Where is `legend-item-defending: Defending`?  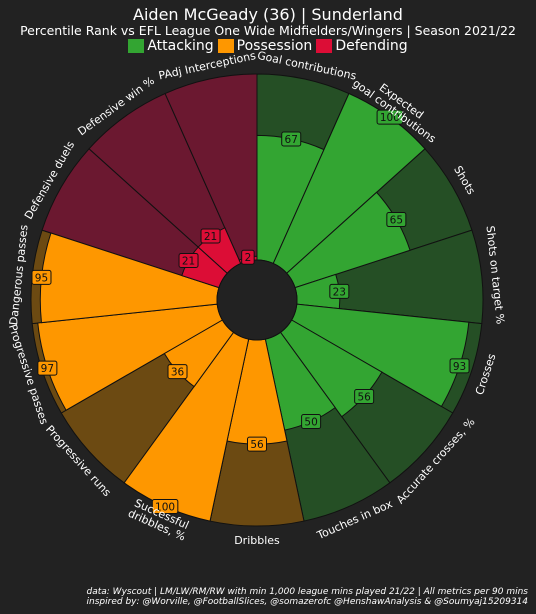 legend-item-defending: Defending is located at coordinates (362, 46).